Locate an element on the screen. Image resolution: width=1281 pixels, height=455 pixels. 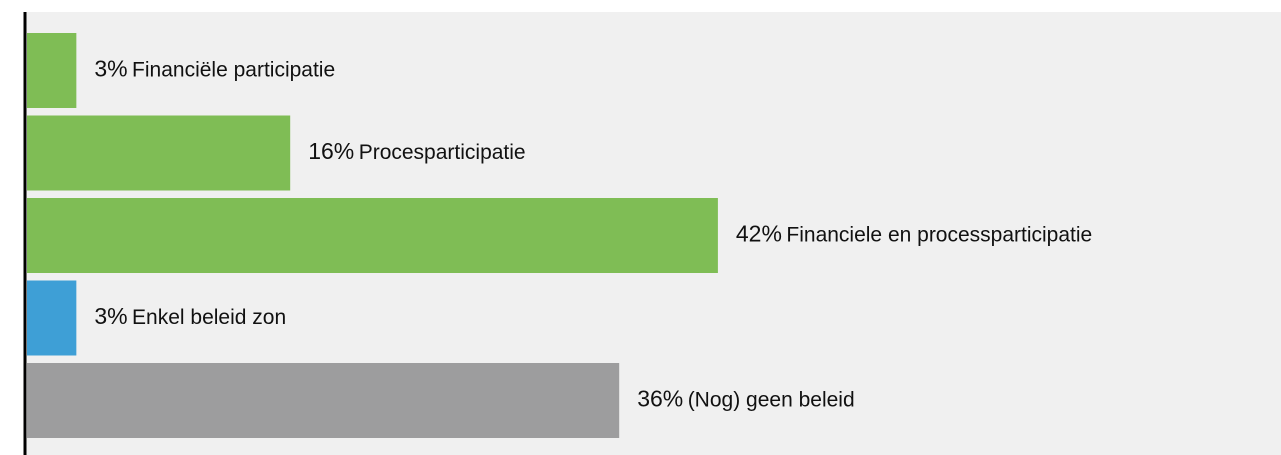
bar-label: 16% Procesparticipatie is located at coordinates (416, 151).